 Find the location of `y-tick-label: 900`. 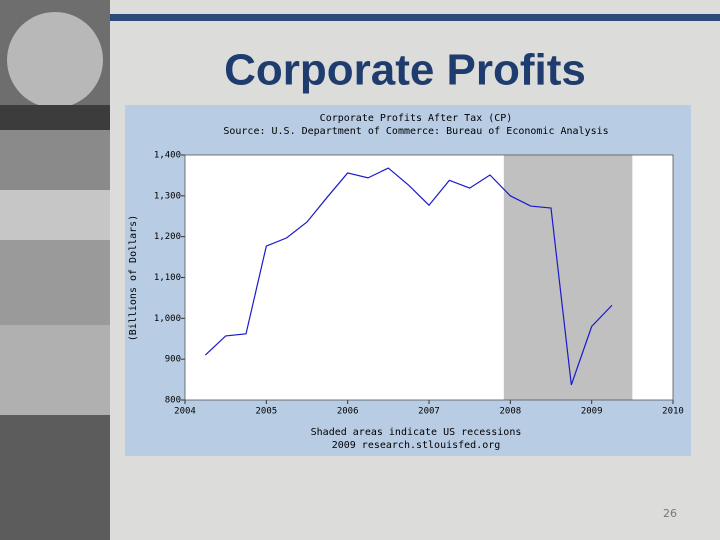

y-tick-label: 900 is located at coordinates (173, 360).